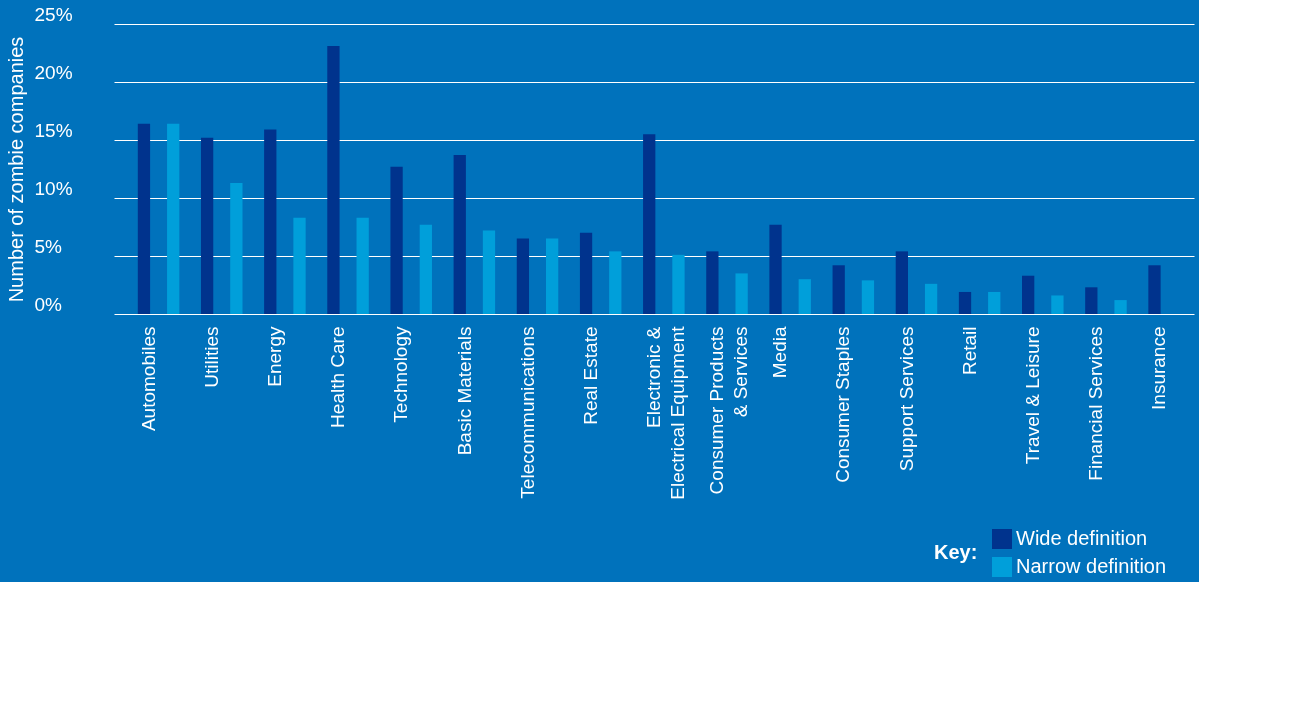  Describe the element at coordinates (1082, 538) in the screenshot. I see `legend-label: Wide definition` at that location.